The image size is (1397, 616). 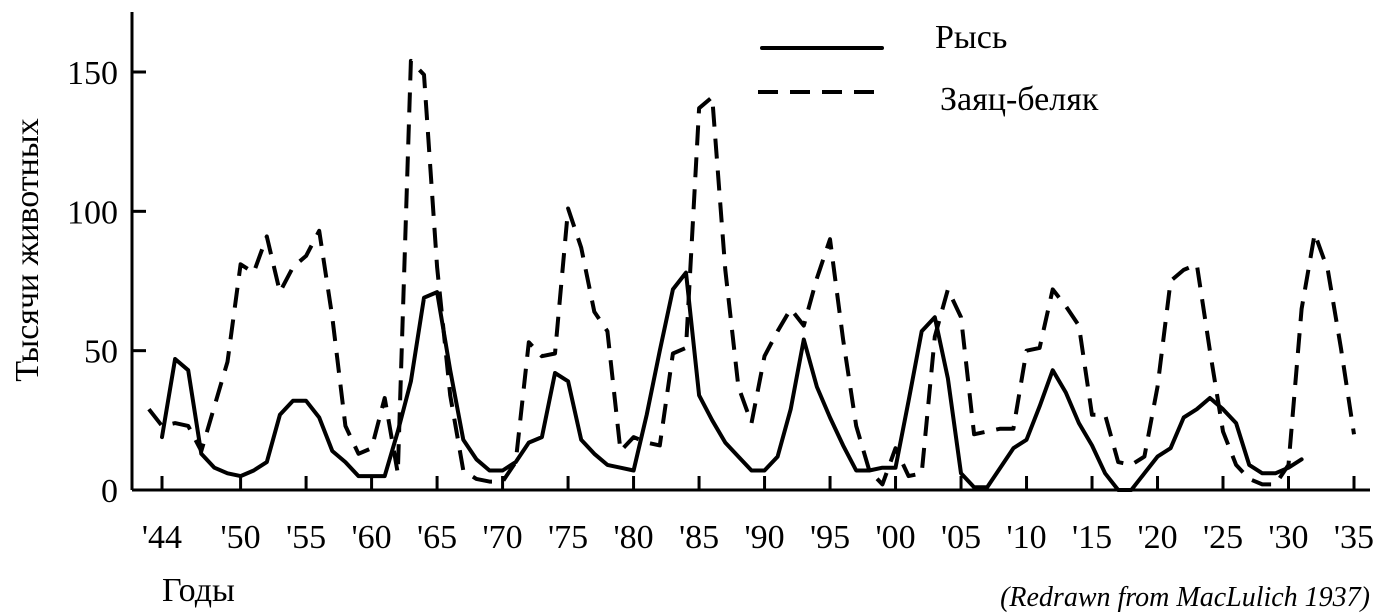 I want to click on legend: Рысь Заяц-беляк, so click(x=928, y=68).